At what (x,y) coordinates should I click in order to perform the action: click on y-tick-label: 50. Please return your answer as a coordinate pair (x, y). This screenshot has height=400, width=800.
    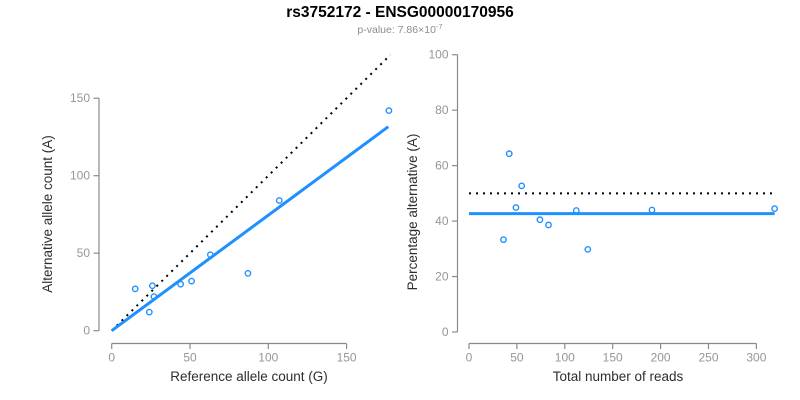
    Looking at the image, I should click on (84, 253).